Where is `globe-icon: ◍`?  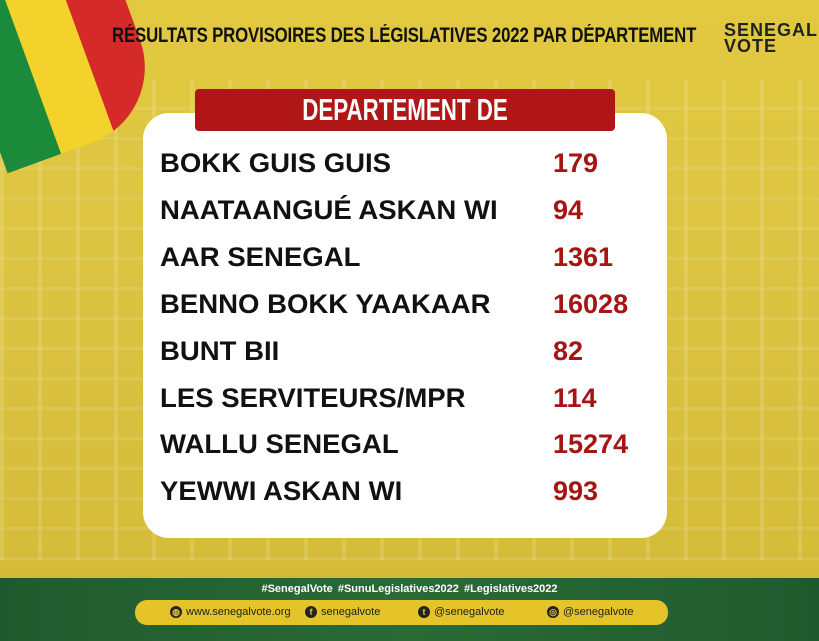 globe-icon: ◍ is located at coordinates (176, 612).